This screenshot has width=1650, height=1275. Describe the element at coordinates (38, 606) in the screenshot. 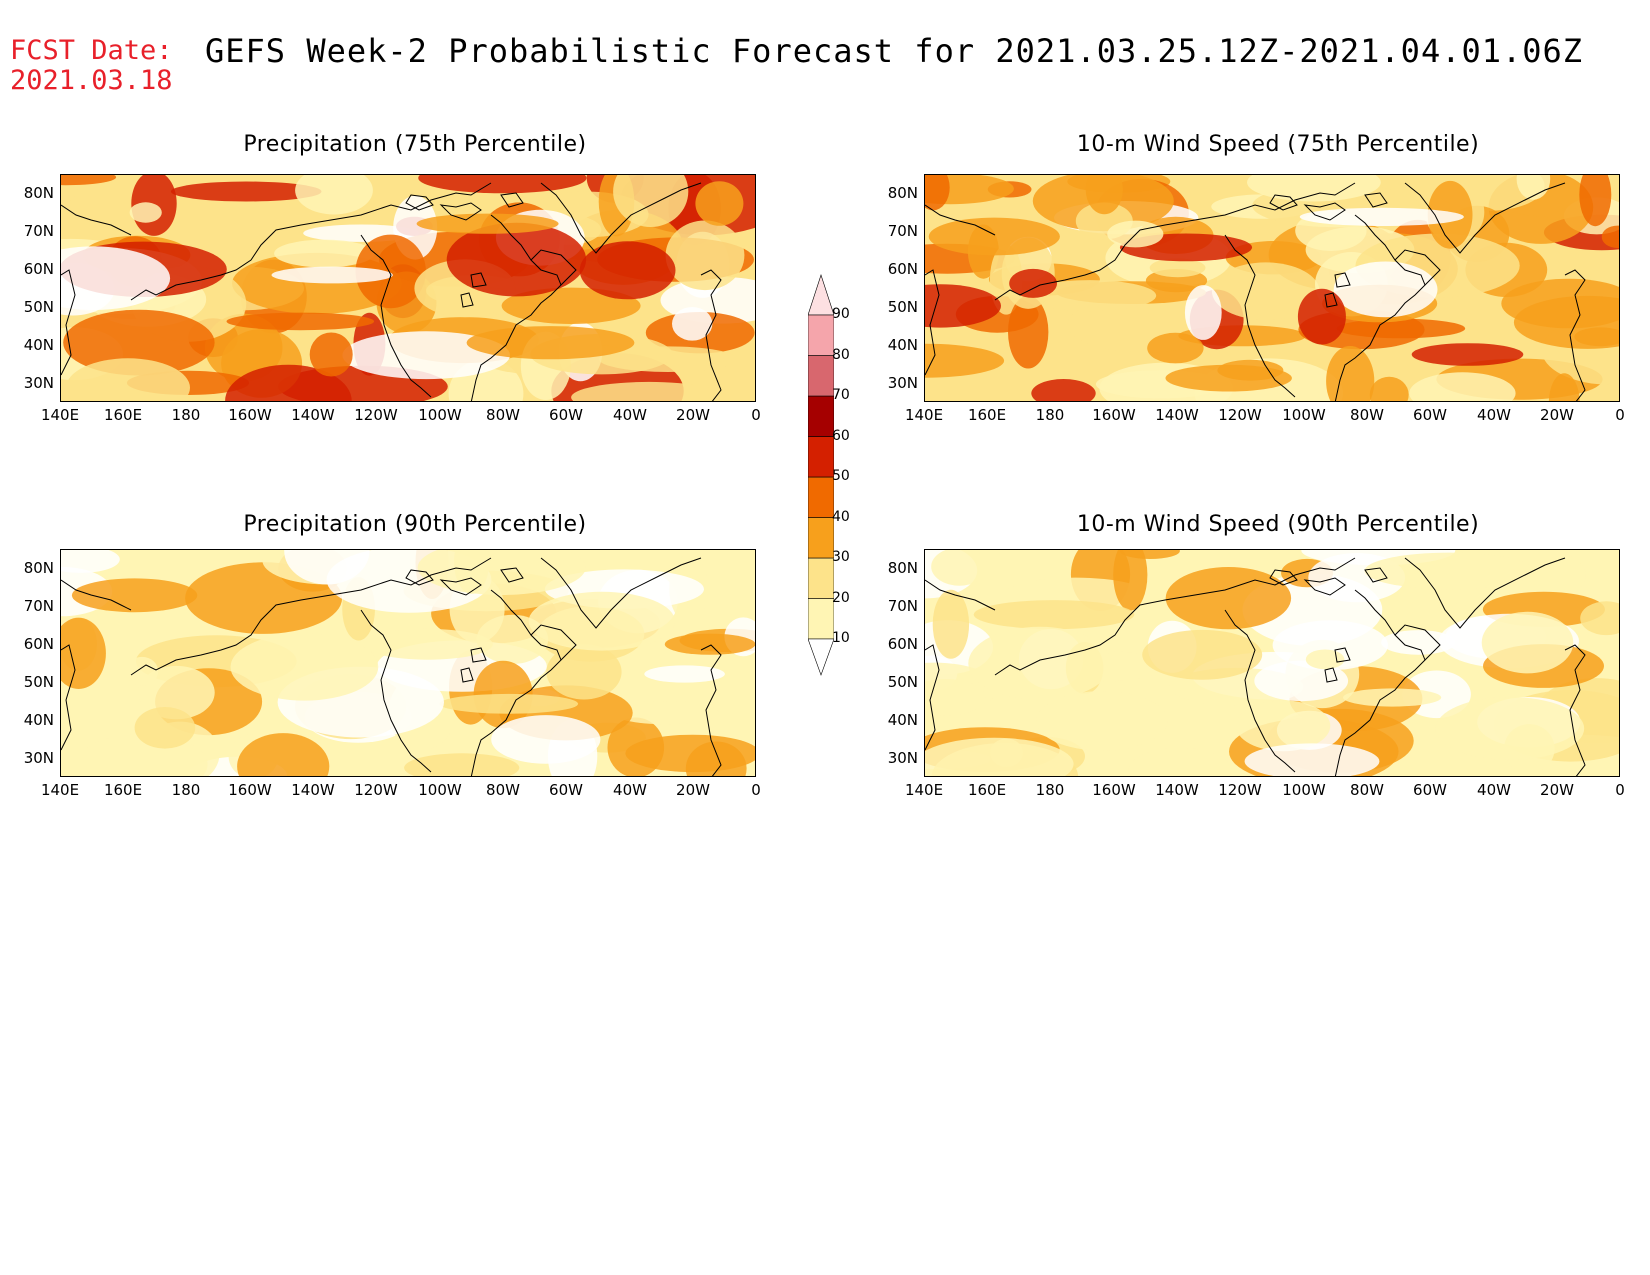

I see `lat-tick-label: 70N` at that location.